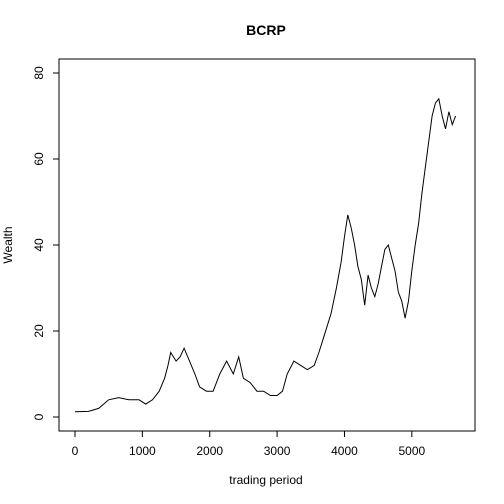 This screenshot has height=504, width=504. Describe the element at coordinates (249, 444) in the screenshot. I see `x-axis: 0 1000 2000 3000 4000 5000` at that location.